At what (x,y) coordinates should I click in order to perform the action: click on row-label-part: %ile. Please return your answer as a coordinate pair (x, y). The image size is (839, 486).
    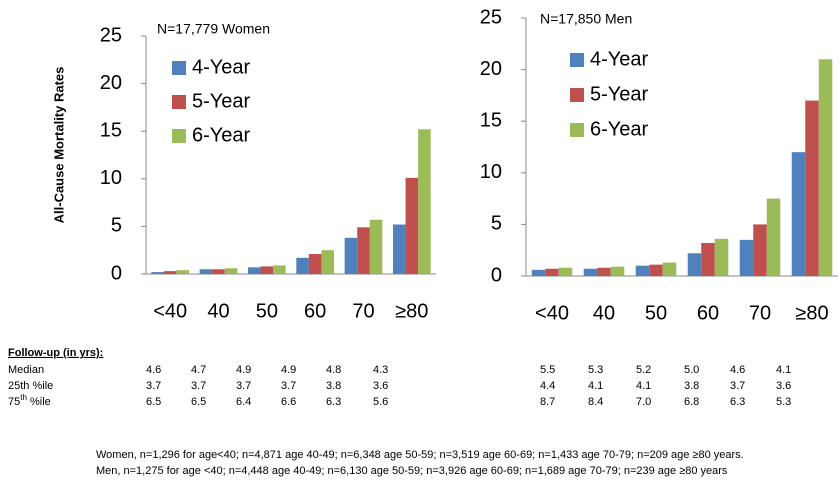
    Looking at the image, I should click on (39, 402).